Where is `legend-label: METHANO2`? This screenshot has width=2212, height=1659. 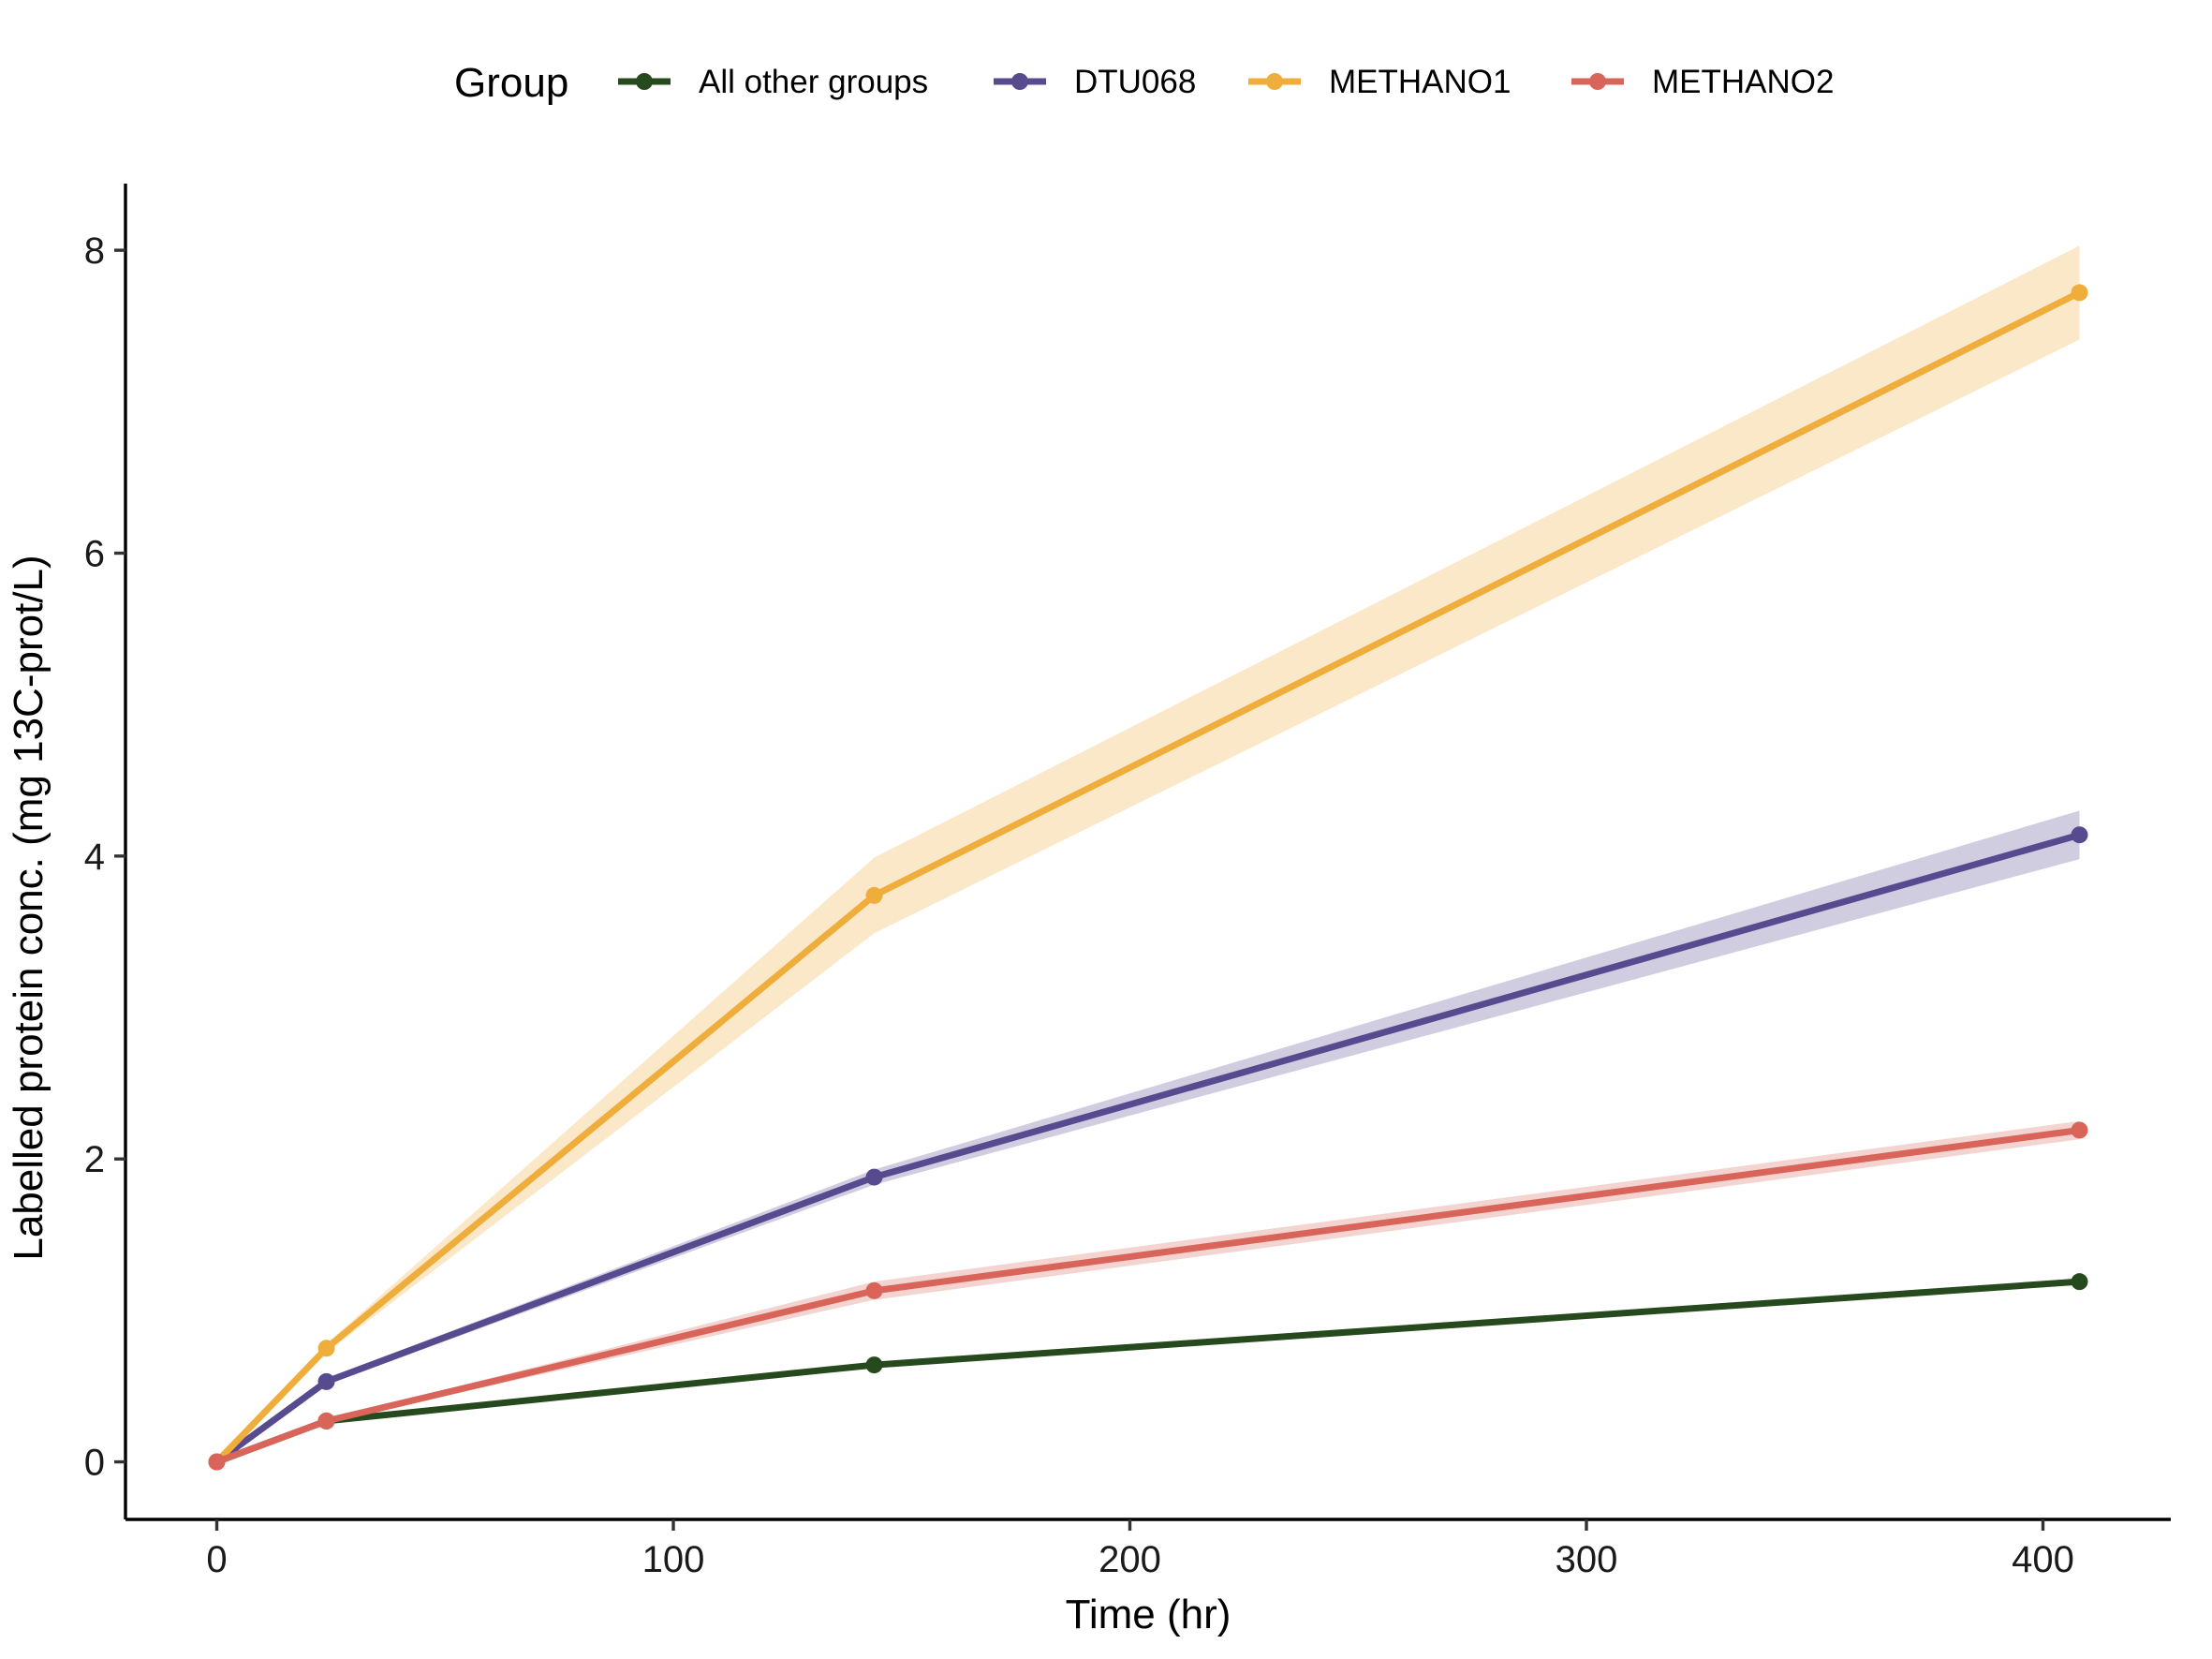
legend-label: METHANO2 is located at coordinates (1743, 82).